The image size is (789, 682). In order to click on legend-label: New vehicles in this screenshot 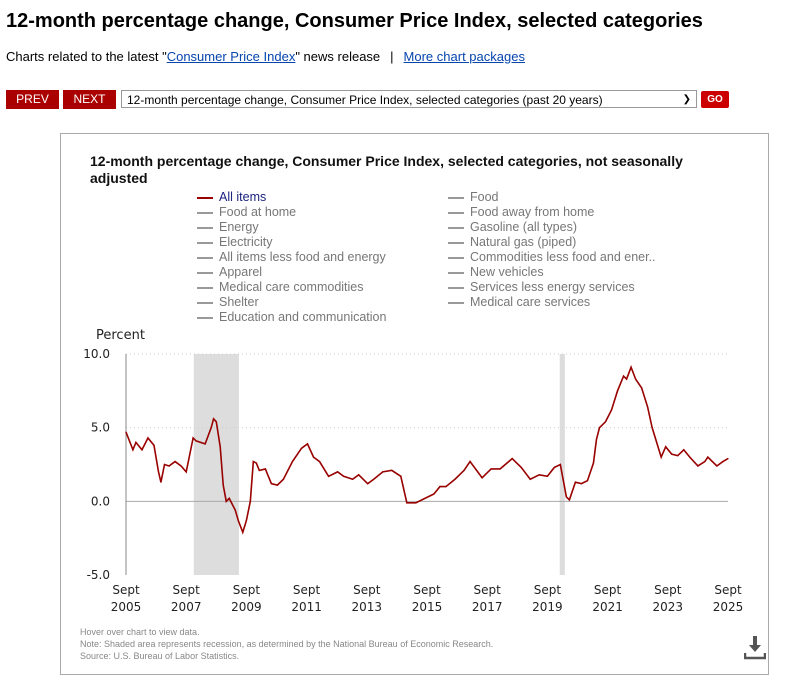, I will do `click(507, 272)`.